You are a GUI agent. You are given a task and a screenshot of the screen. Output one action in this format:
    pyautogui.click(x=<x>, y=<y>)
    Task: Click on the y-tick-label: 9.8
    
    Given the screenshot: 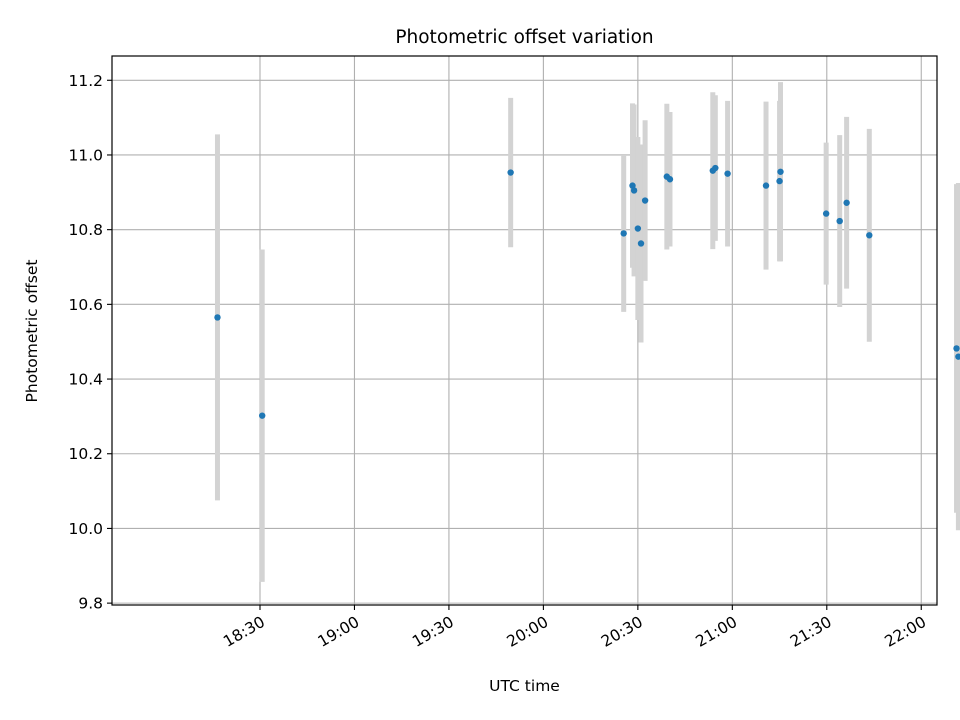 What is the action you would take?
    pyautogui.click(x=90, y=604)
    